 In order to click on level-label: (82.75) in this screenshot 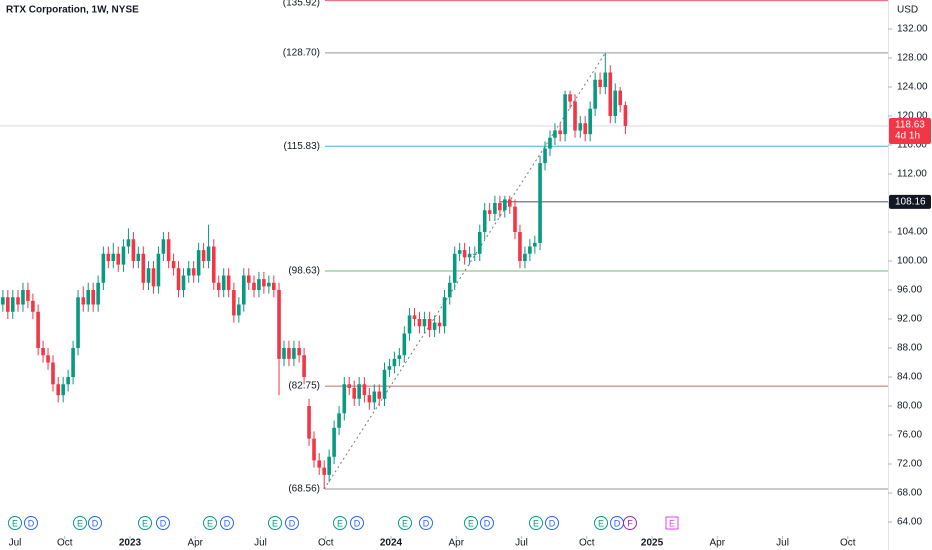, I will do `click(304, 386)`.